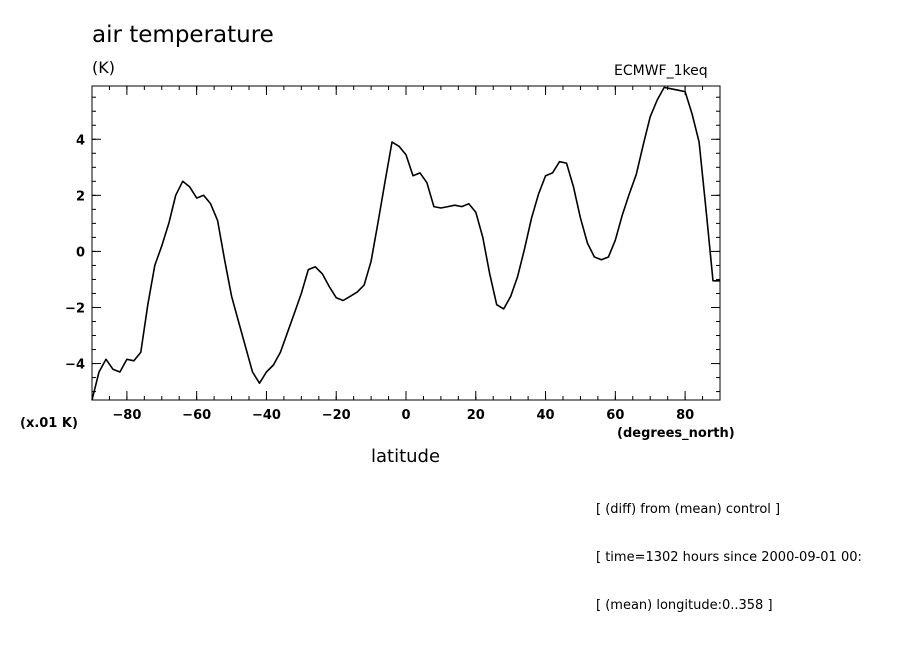  What do you see at coordinates (75, 308) in the screenshot?
I see `y-tick-label: −2` at bounding box center [75, 308].